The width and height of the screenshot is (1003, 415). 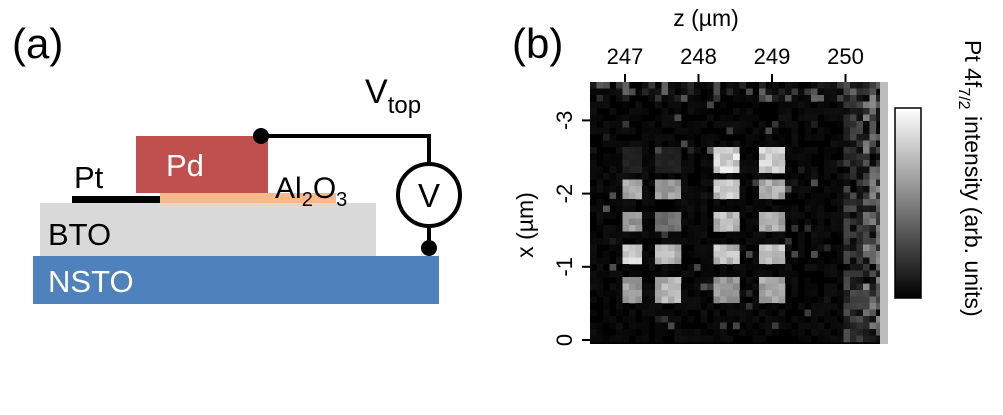 I want to click on top-contact-dot, so click(x=261, y=136).